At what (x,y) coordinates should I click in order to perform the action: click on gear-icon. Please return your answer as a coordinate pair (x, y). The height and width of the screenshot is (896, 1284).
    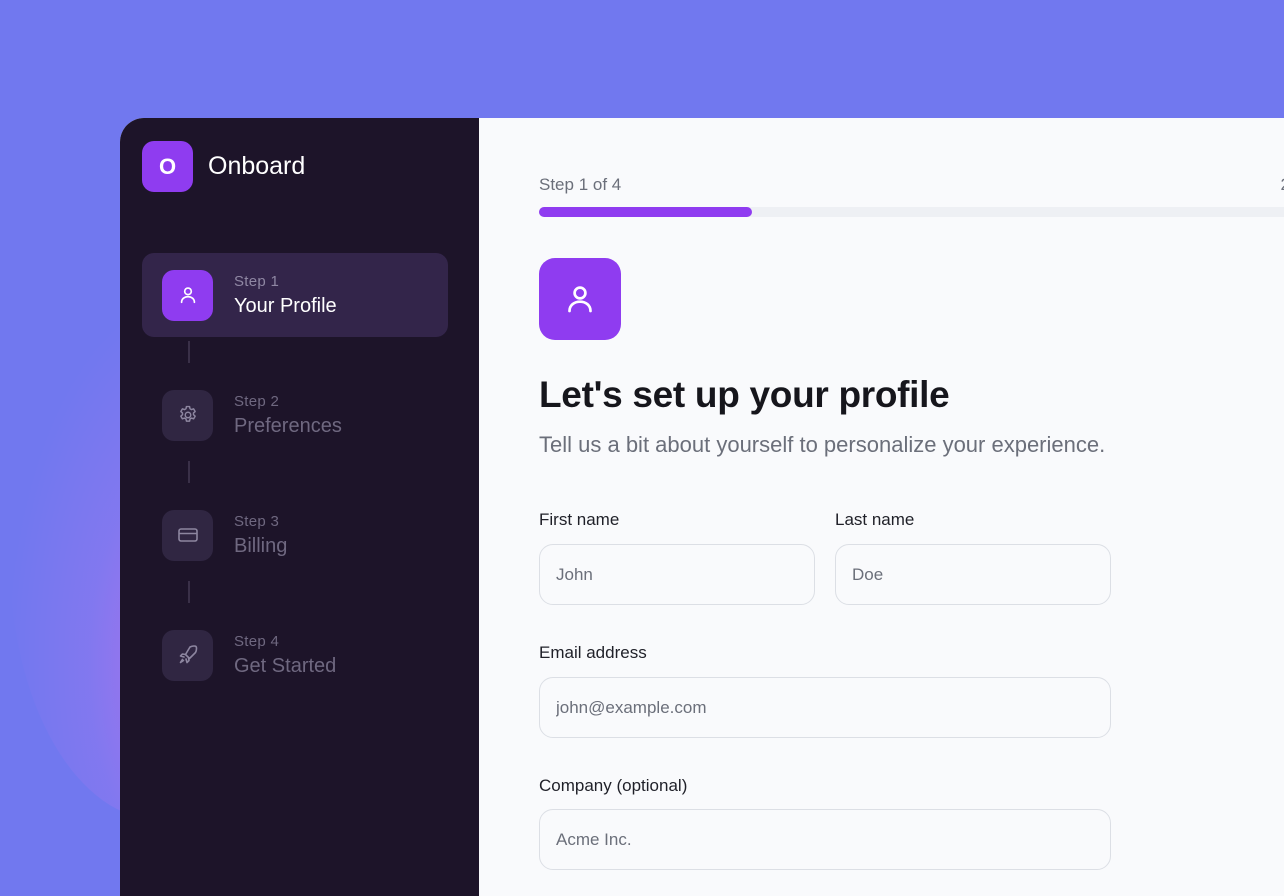
    Looking at the image, I should click on (187, 415).